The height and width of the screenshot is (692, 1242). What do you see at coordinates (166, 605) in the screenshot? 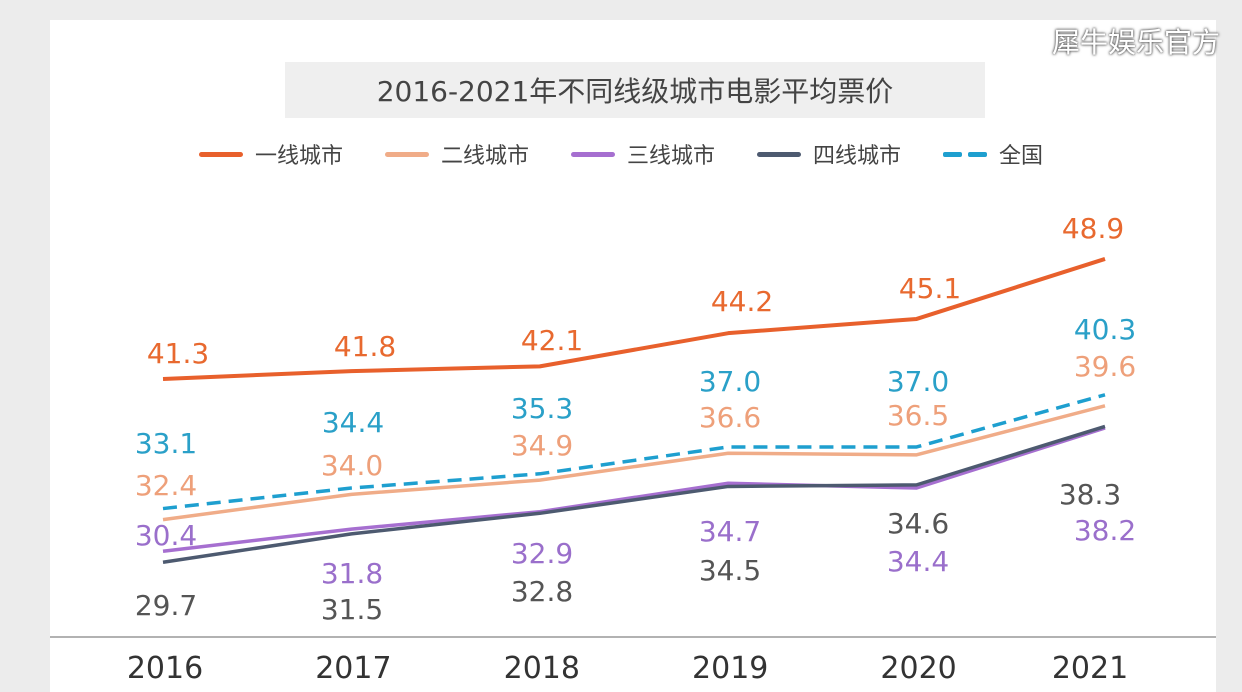
I see `data-label: 29.7` at bounding box center [166, 605].